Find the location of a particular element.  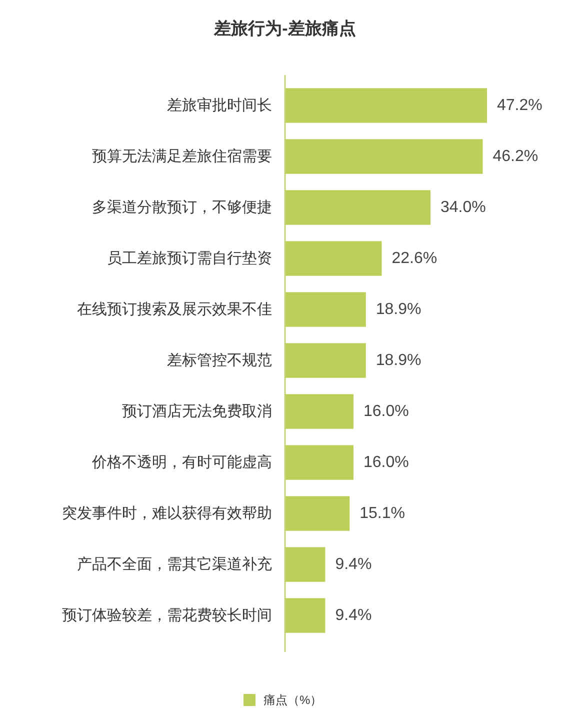

category-label: 差旅审批时间长 is located at coordinates (219, 105).